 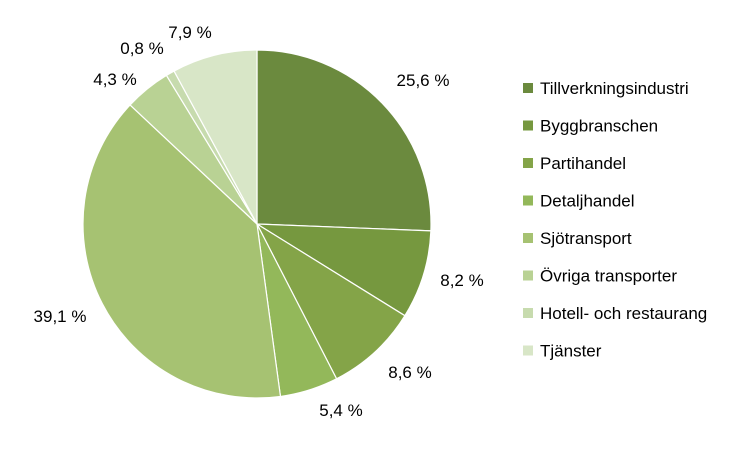 What do you see at coordinates (189, 32) in the screenshot?
I see `data-label-8: 7,9 %` at bounding box center [189, 32].